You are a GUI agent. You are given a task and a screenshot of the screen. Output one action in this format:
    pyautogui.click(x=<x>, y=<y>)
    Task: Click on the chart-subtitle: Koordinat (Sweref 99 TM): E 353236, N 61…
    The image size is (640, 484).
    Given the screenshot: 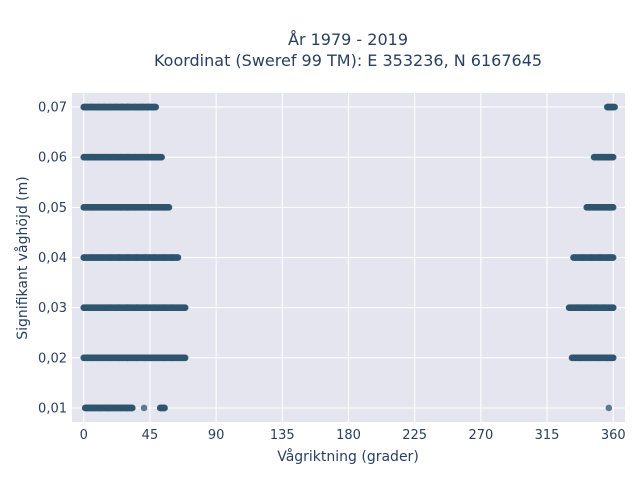 What is the action you would take?
    pyautogui.click(x=348, y=60)
    